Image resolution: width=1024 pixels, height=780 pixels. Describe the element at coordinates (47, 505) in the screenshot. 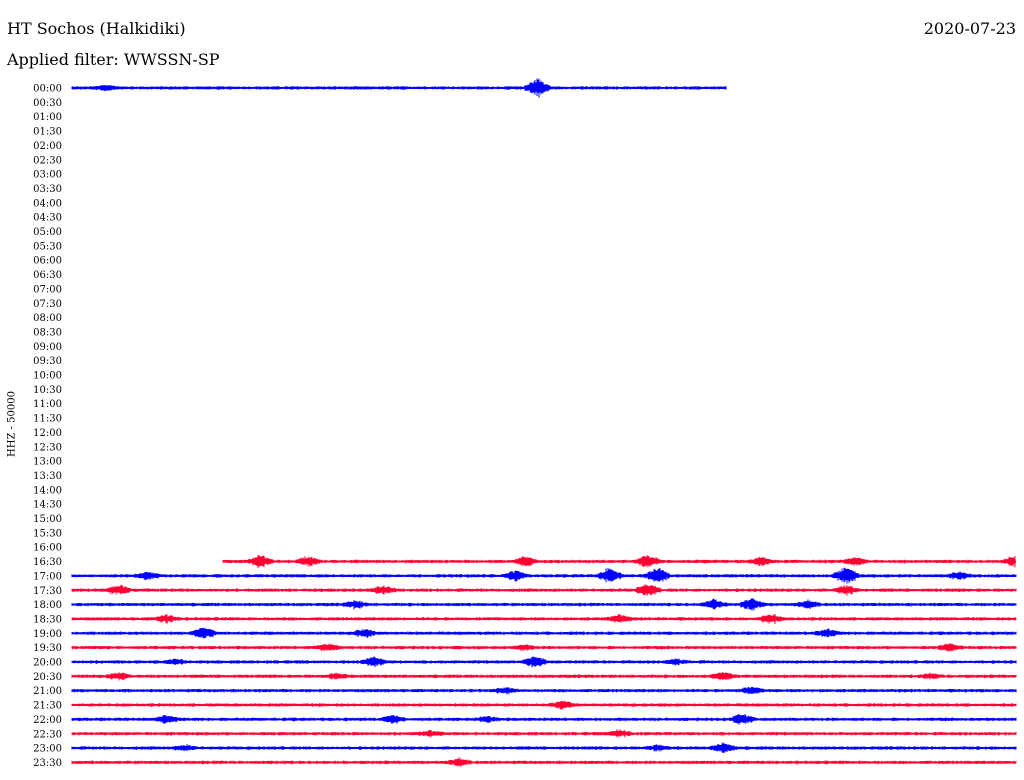

I see `time-tick-1430: 14:30` at that location.